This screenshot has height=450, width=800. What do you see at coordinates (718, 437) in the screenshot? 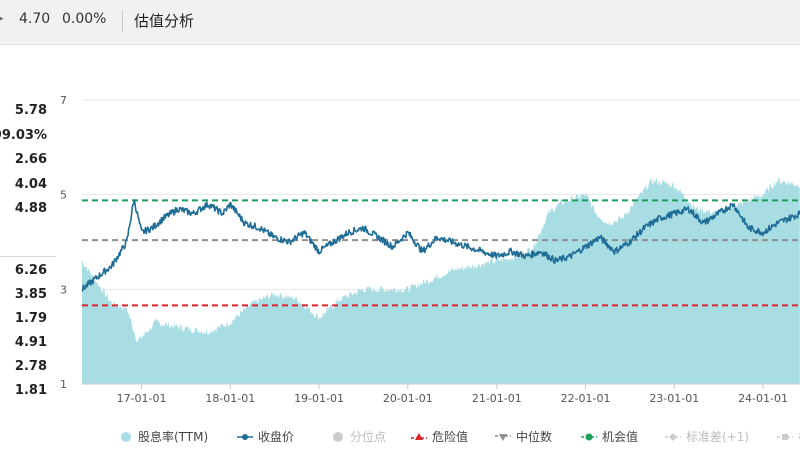
I see `legend-label: 标准差(+1)` at bounding box center [718, 437].